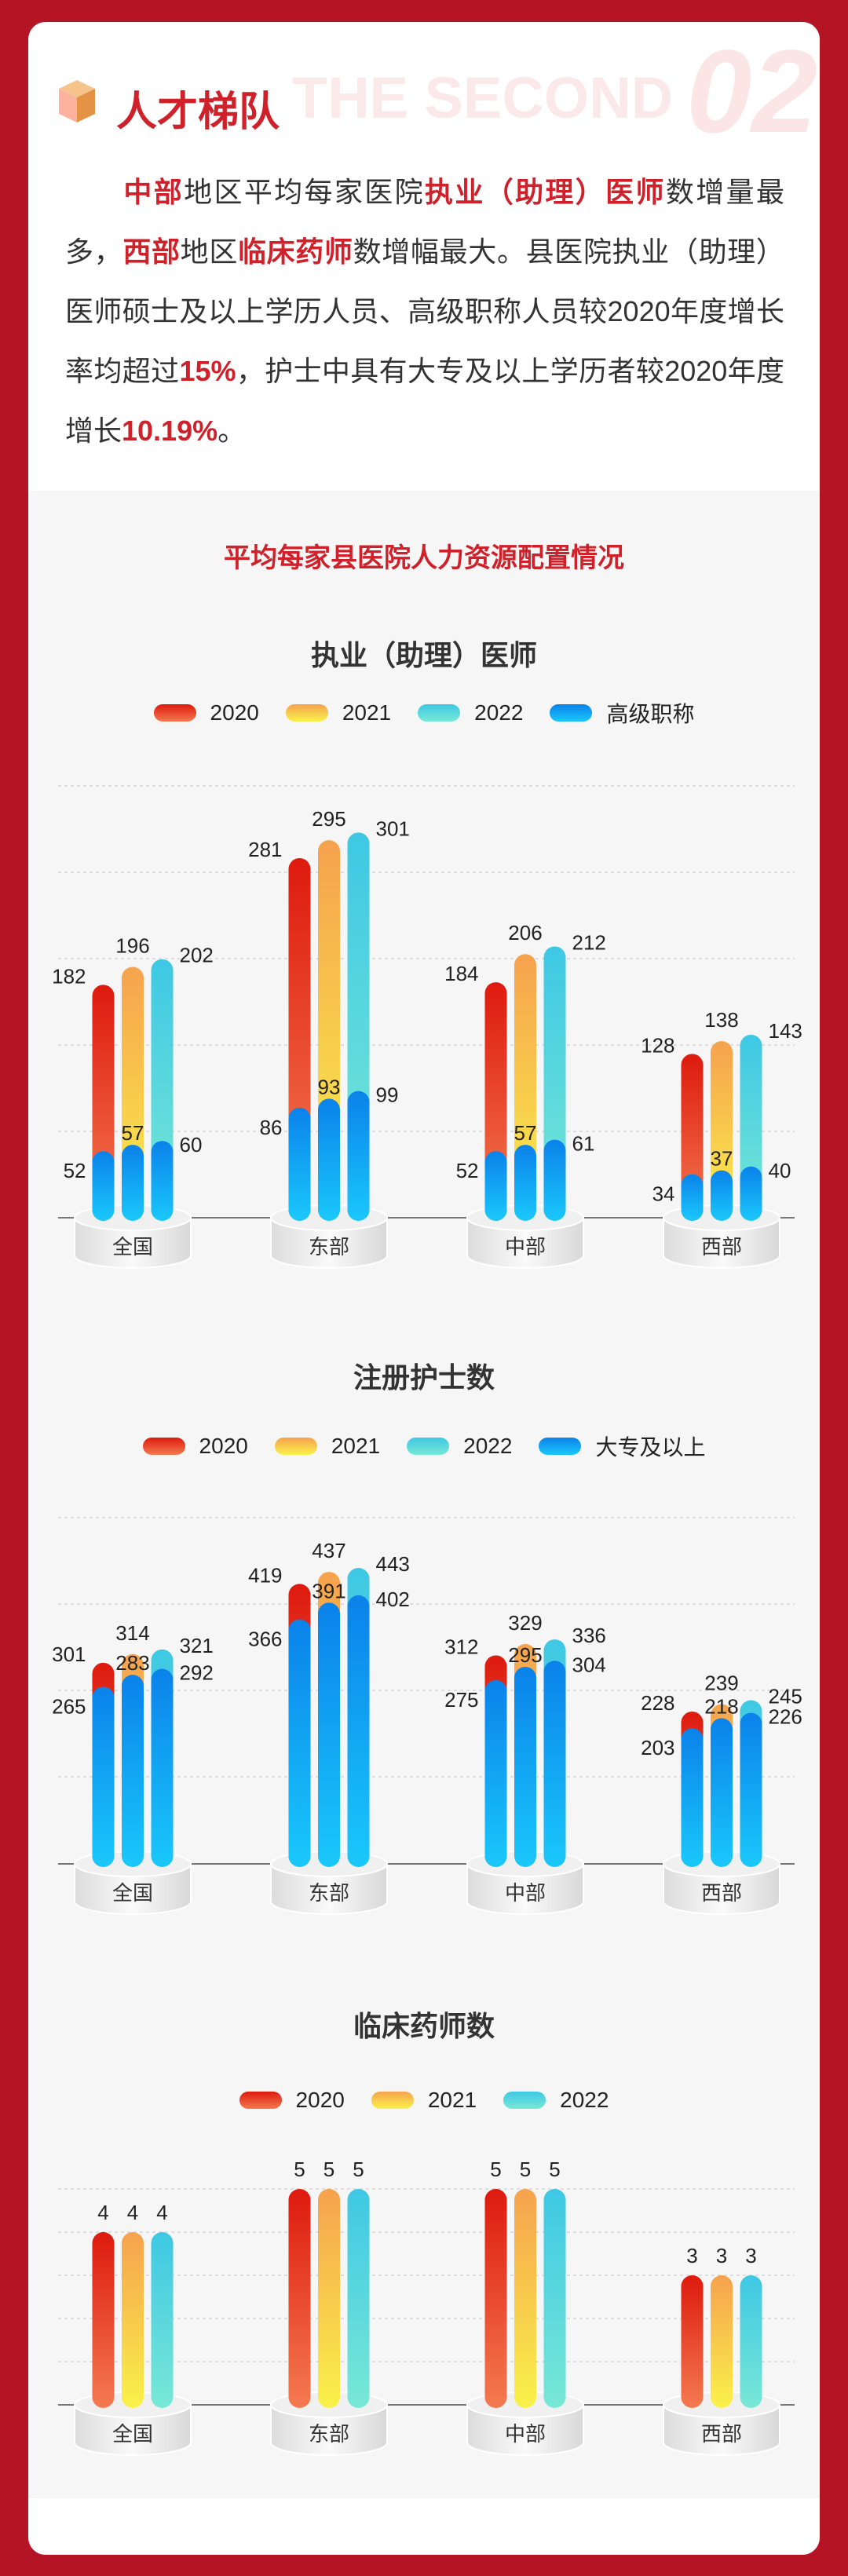  Describe the element at coordinates (232, 431) in the screenshot. I see `text-segment: 。` at that location.